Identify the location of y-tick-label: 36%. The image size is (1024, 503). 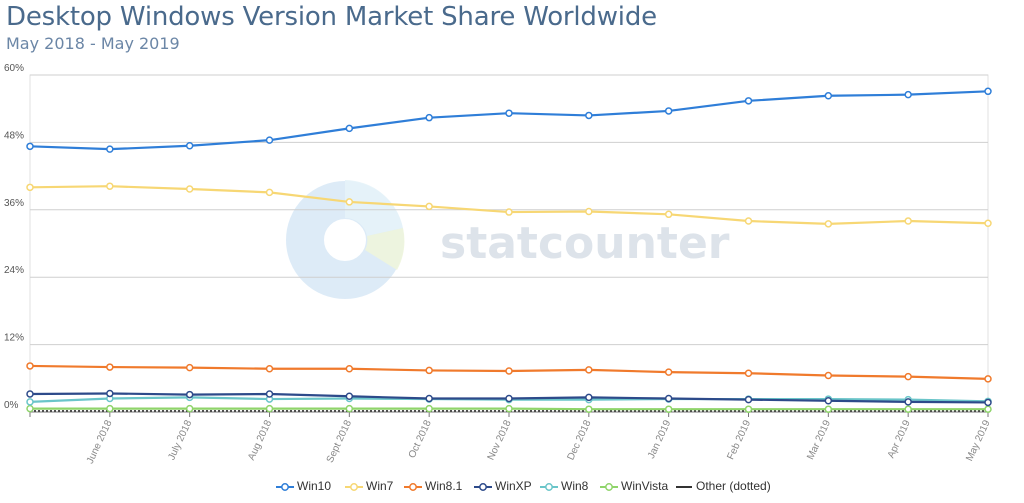
(14, 203).